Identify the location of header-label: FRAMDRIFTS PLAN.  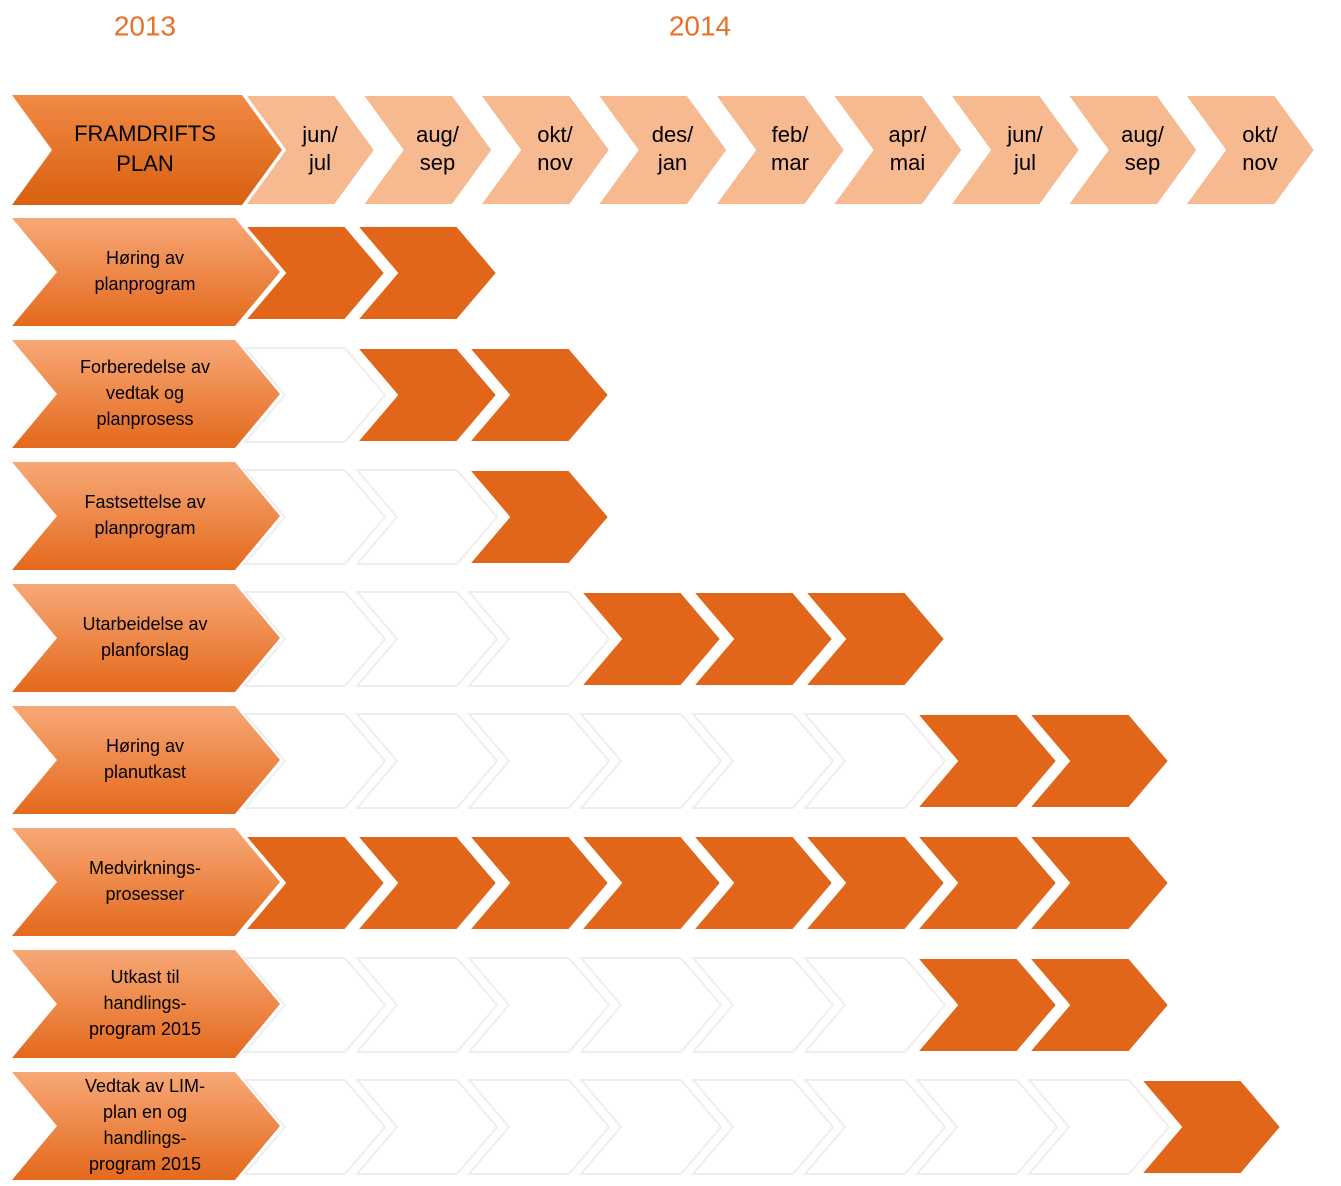
(145, 148).